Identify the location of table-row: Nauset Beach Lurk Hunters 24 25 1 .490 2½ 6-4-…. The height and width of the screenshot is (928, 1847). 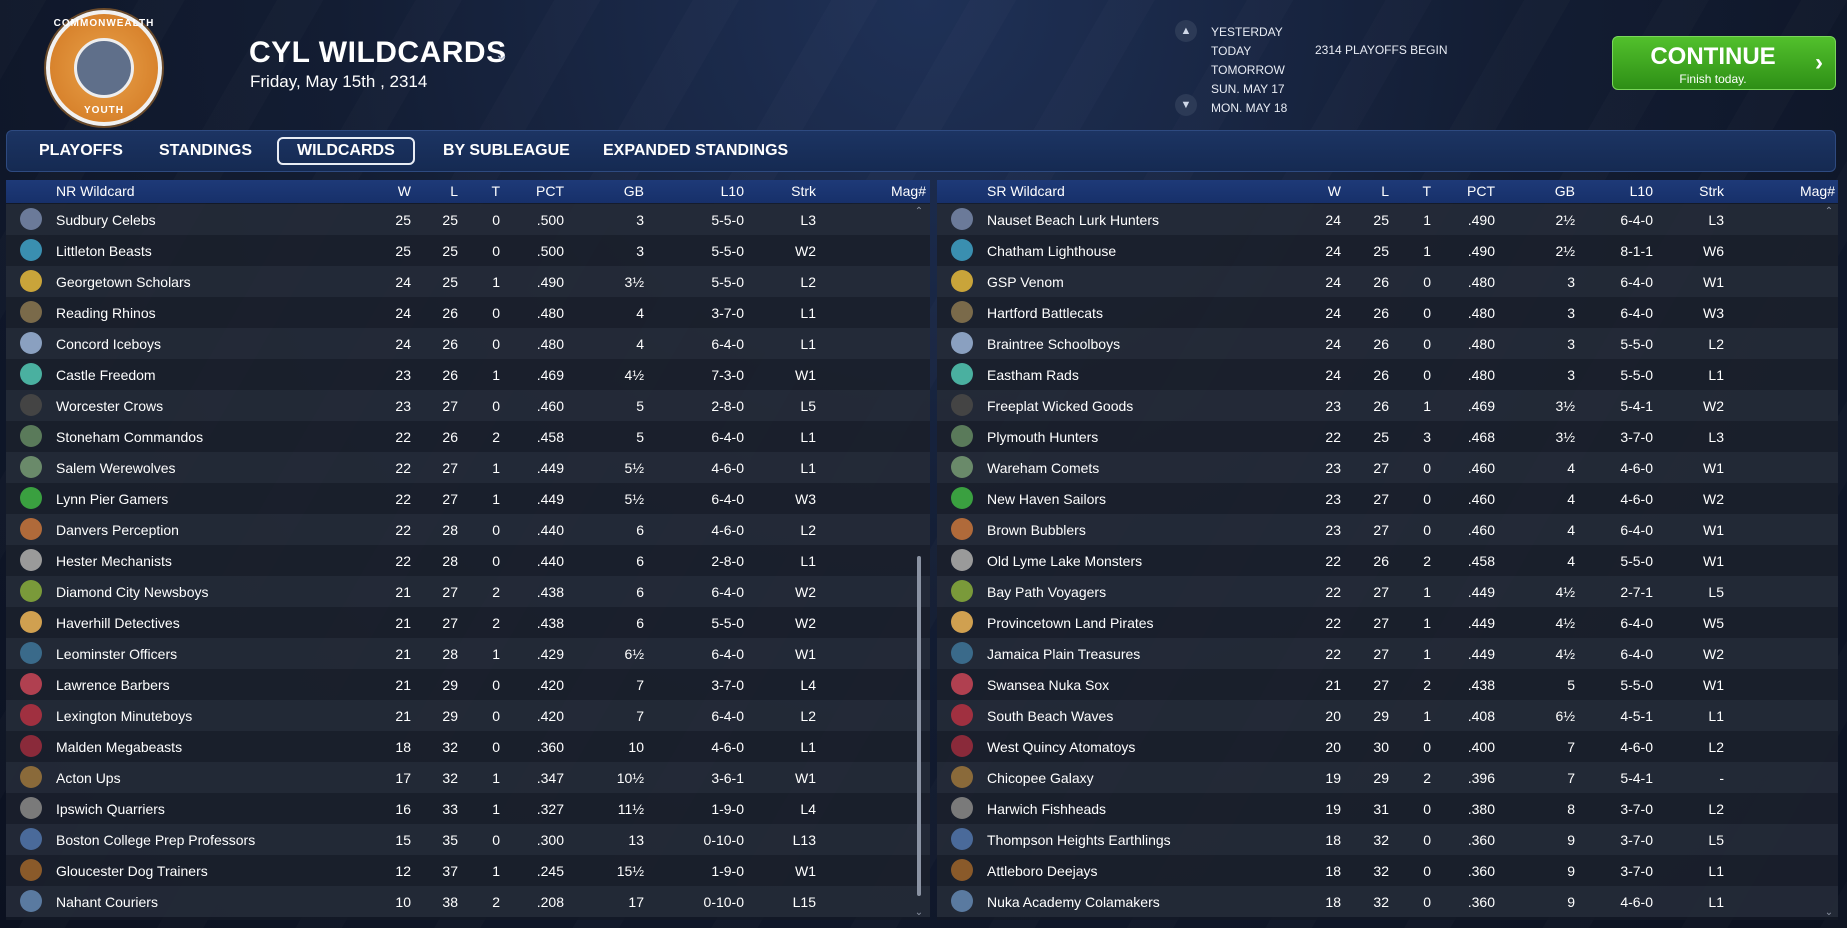
(1387, 219).